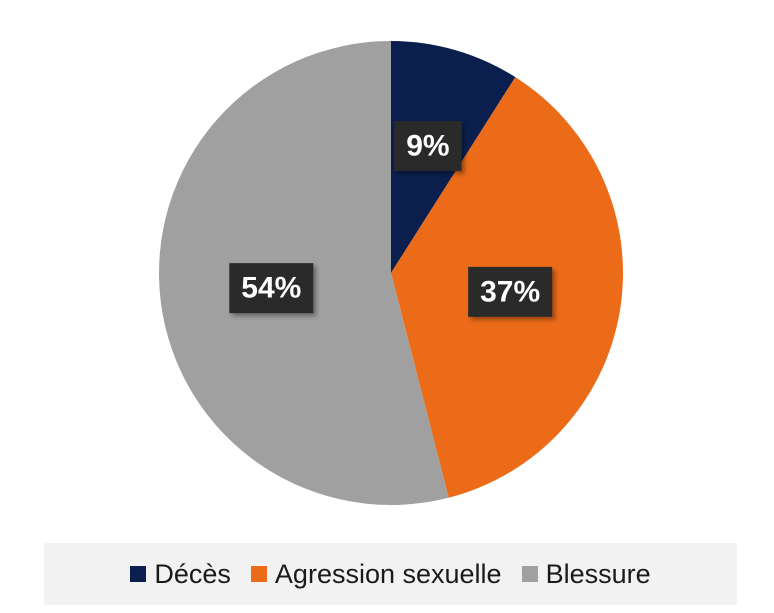  I want to click on data-label-box-blessure, so click(271, 288).